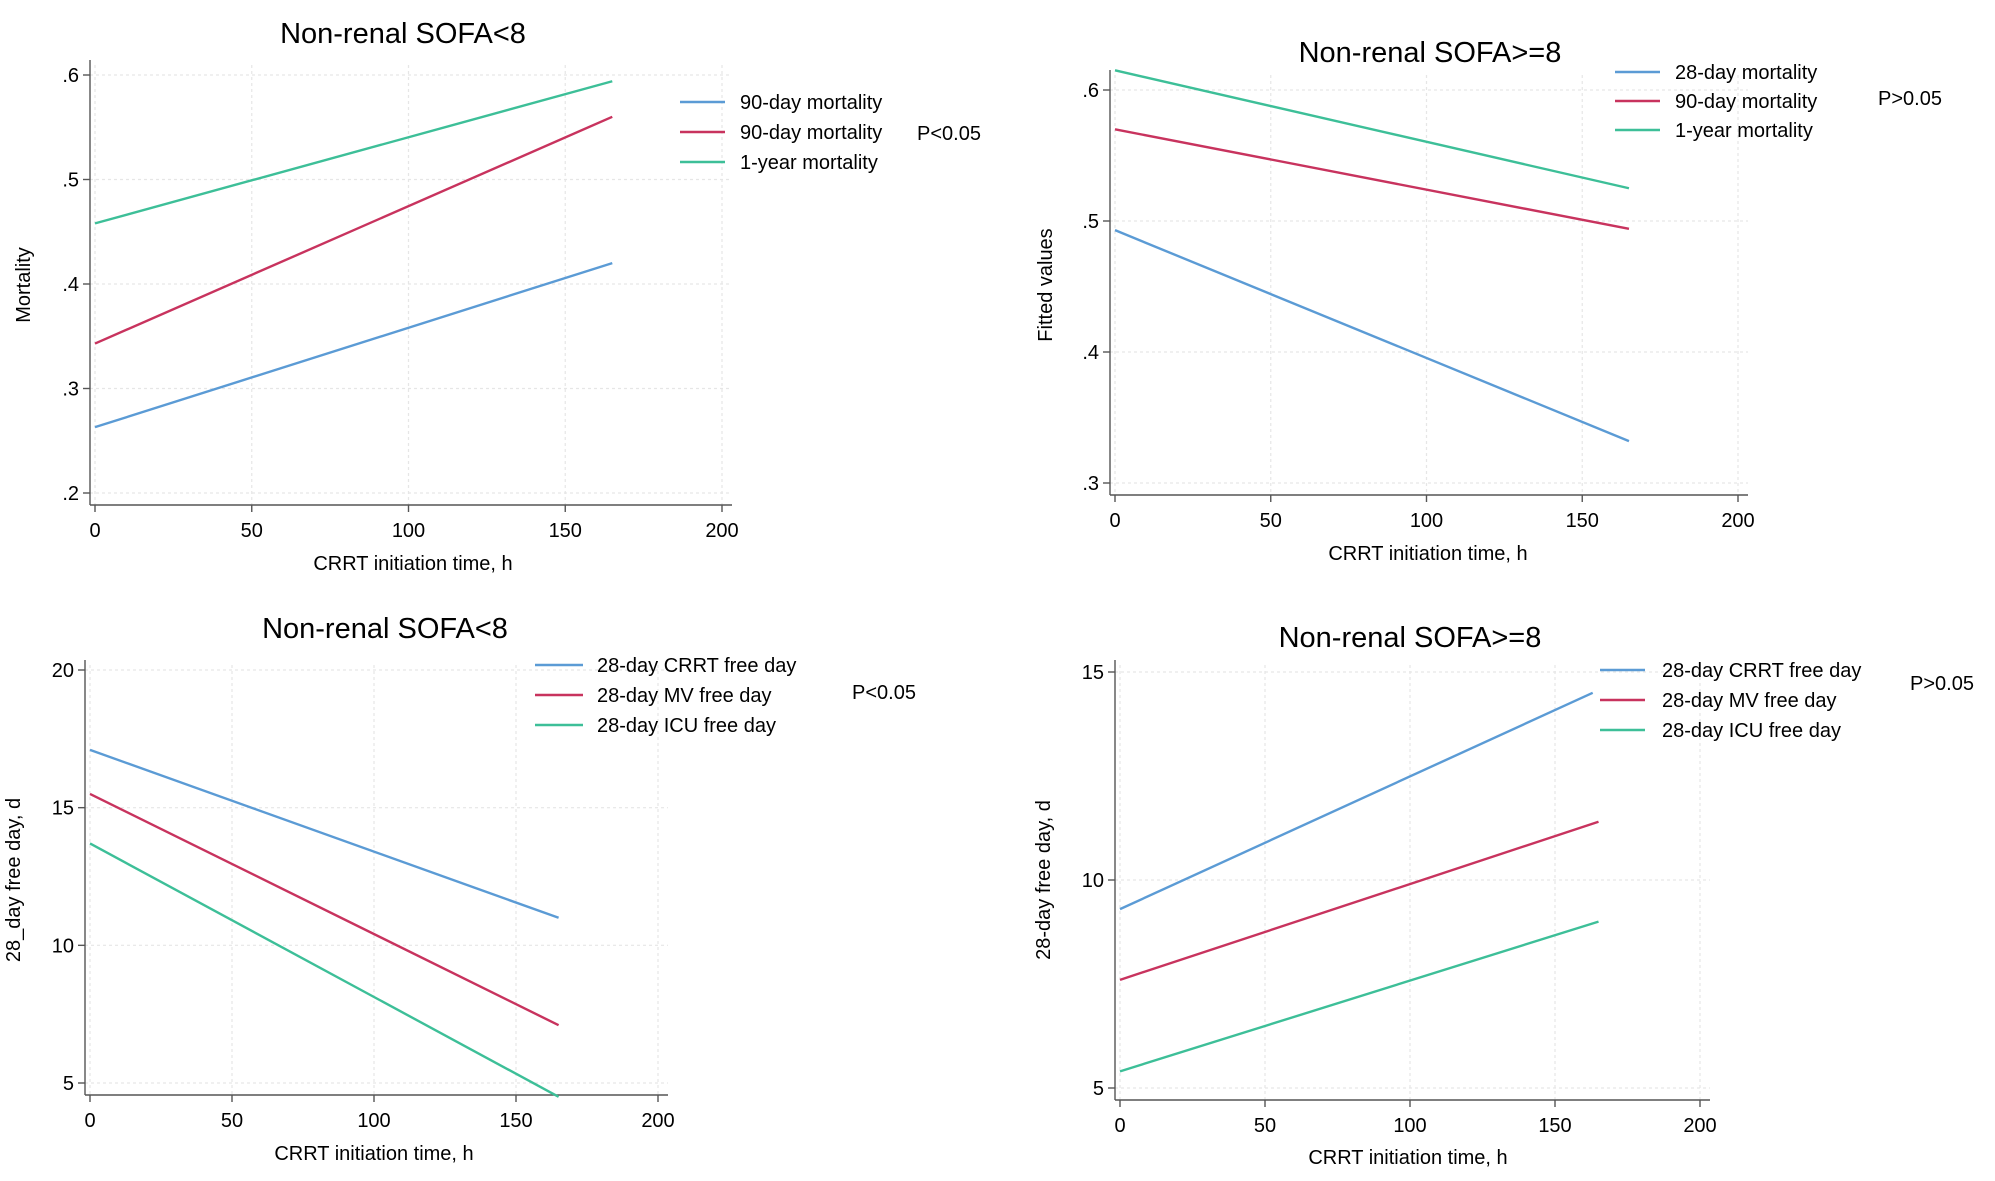 This screenshot has height=1181, width=1995. I want to click on y-axis-label: Mortality, so click(24, 285).